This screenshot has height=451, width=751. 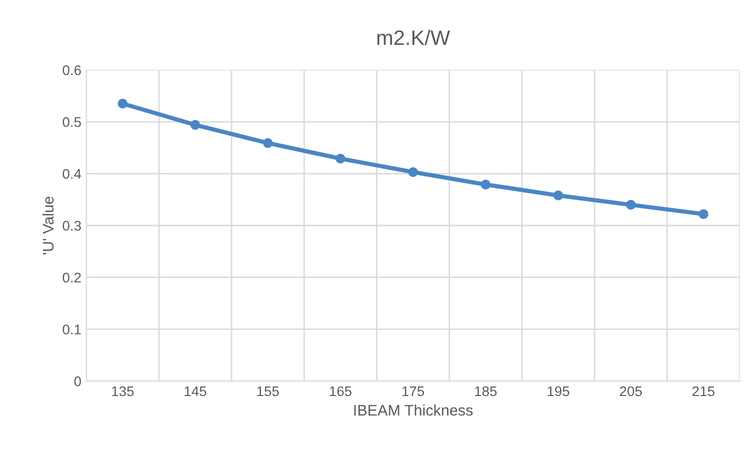 I want to click on y-tick-label: 0.5, so click(x=71, y=122).